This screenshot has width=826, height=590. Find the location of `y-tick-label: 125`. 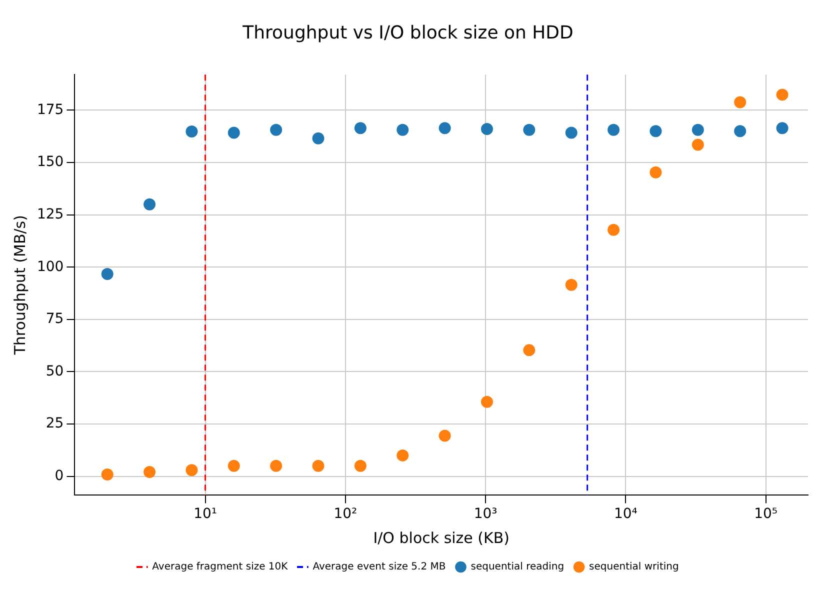

y-tick-label: 125 is located at coordinates (50, 214).